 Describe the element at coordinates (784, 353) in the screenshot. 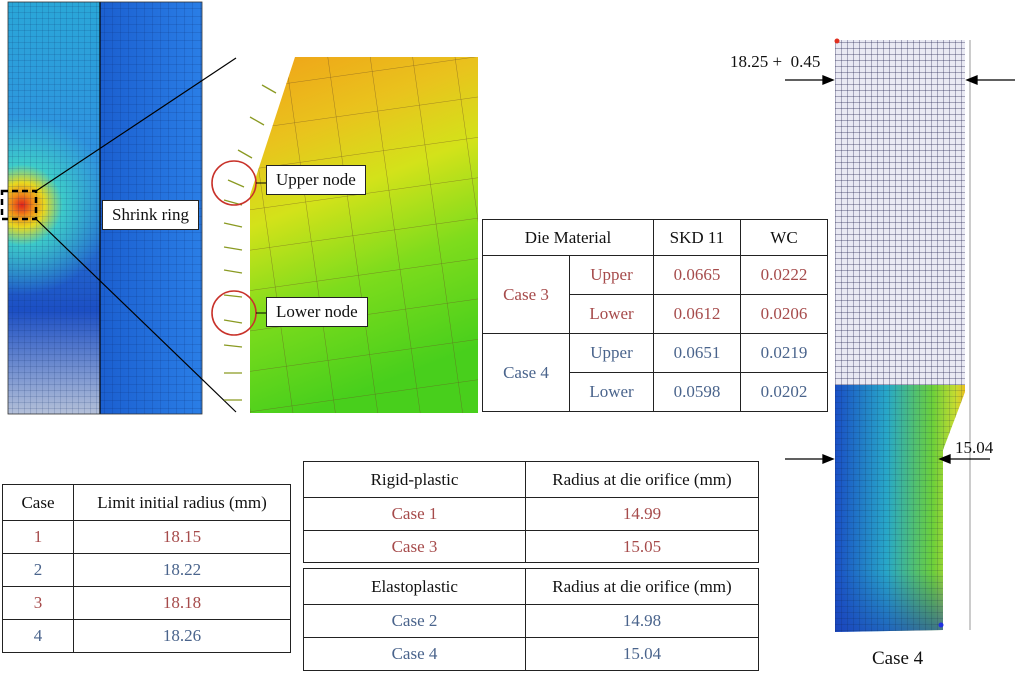

I see `table-cell: 0.0219` at that location.